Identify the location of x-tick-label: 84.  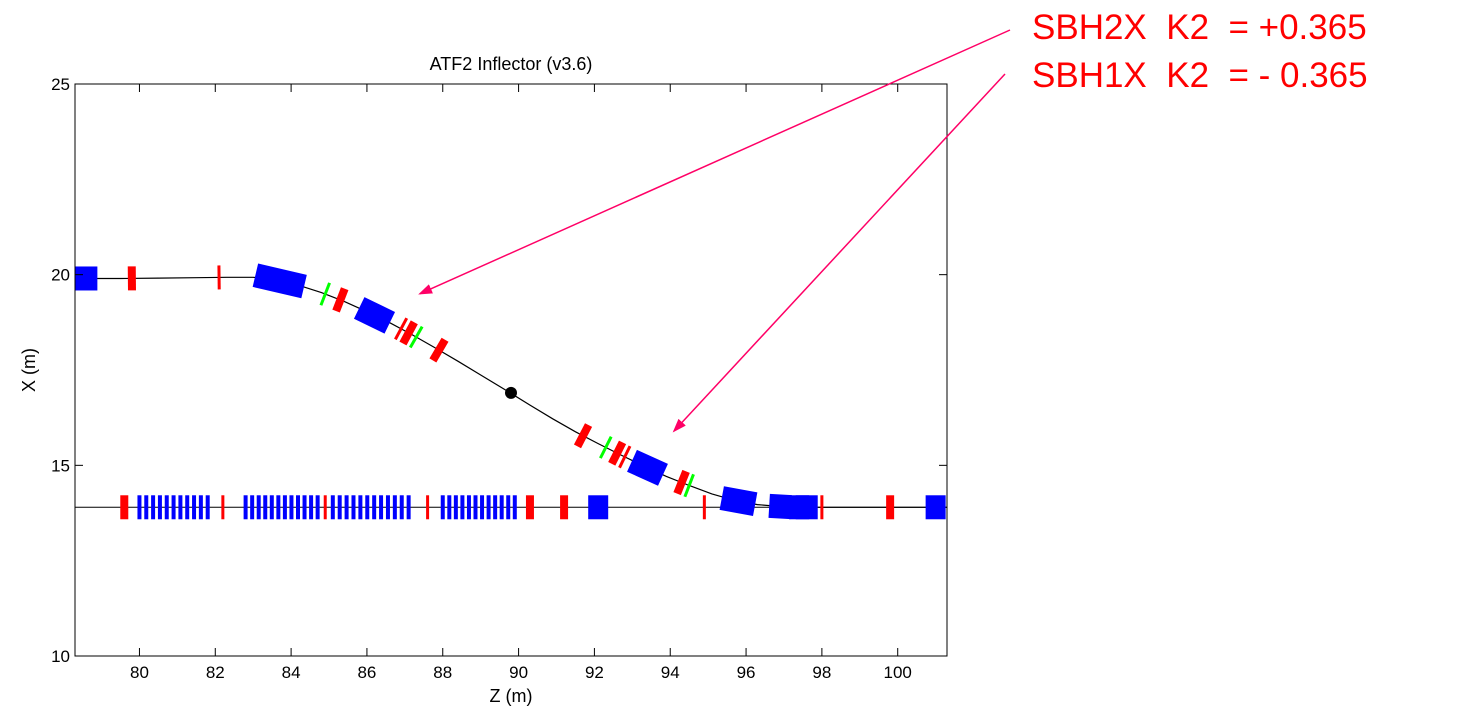
(291, 672).